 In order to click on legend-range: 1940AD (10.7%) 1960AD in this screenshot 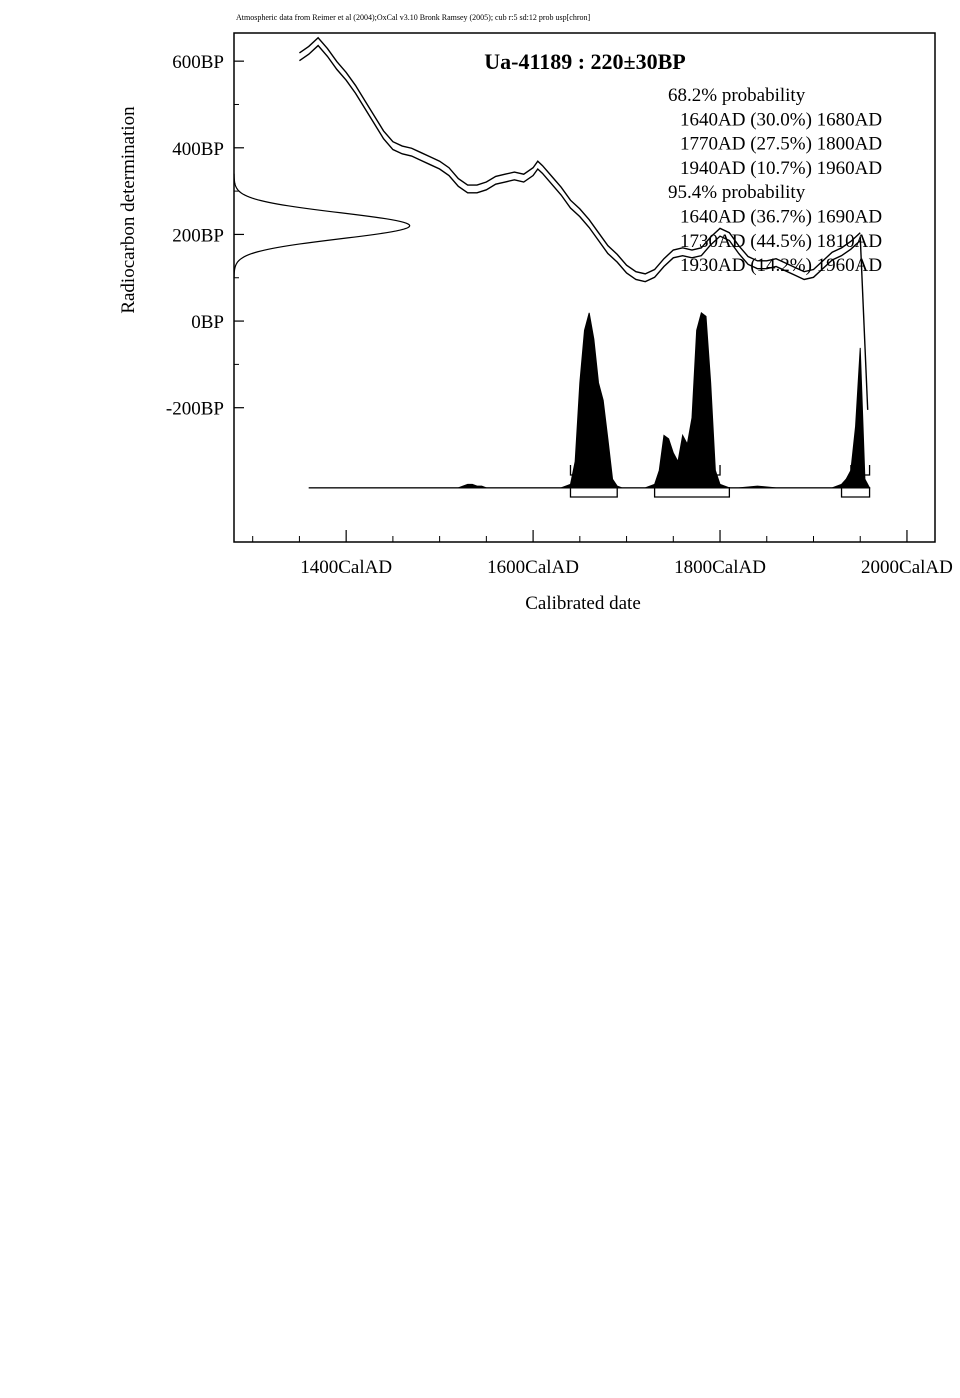, I will do `click(781, 168)`.